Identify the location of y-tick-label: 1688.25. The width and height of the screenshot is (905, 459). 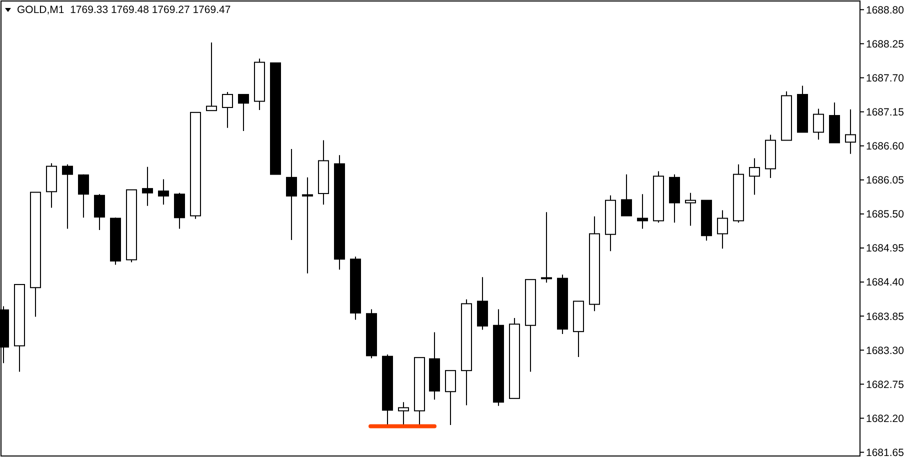
(885, 44).